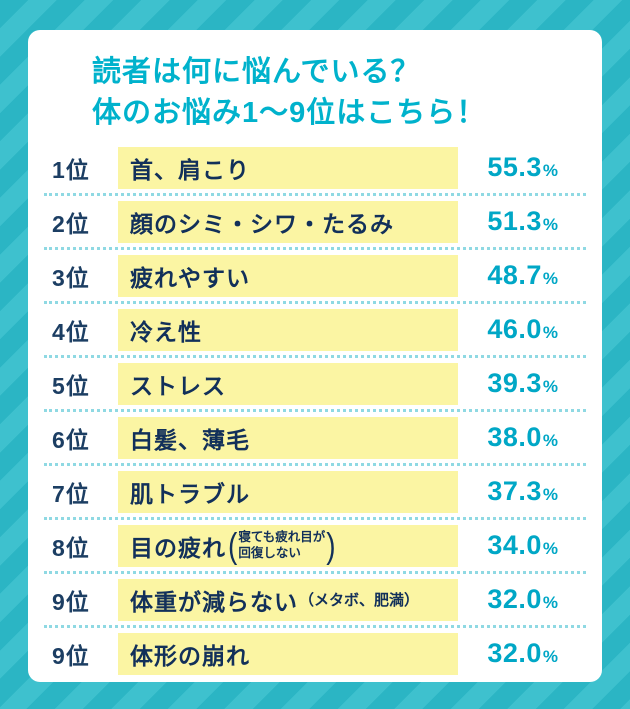 This screenshot has height=709, width=630. Describe the element at coordinates (522, 383) in the screenshot. I see `percent-value: 39.3%` at that location.